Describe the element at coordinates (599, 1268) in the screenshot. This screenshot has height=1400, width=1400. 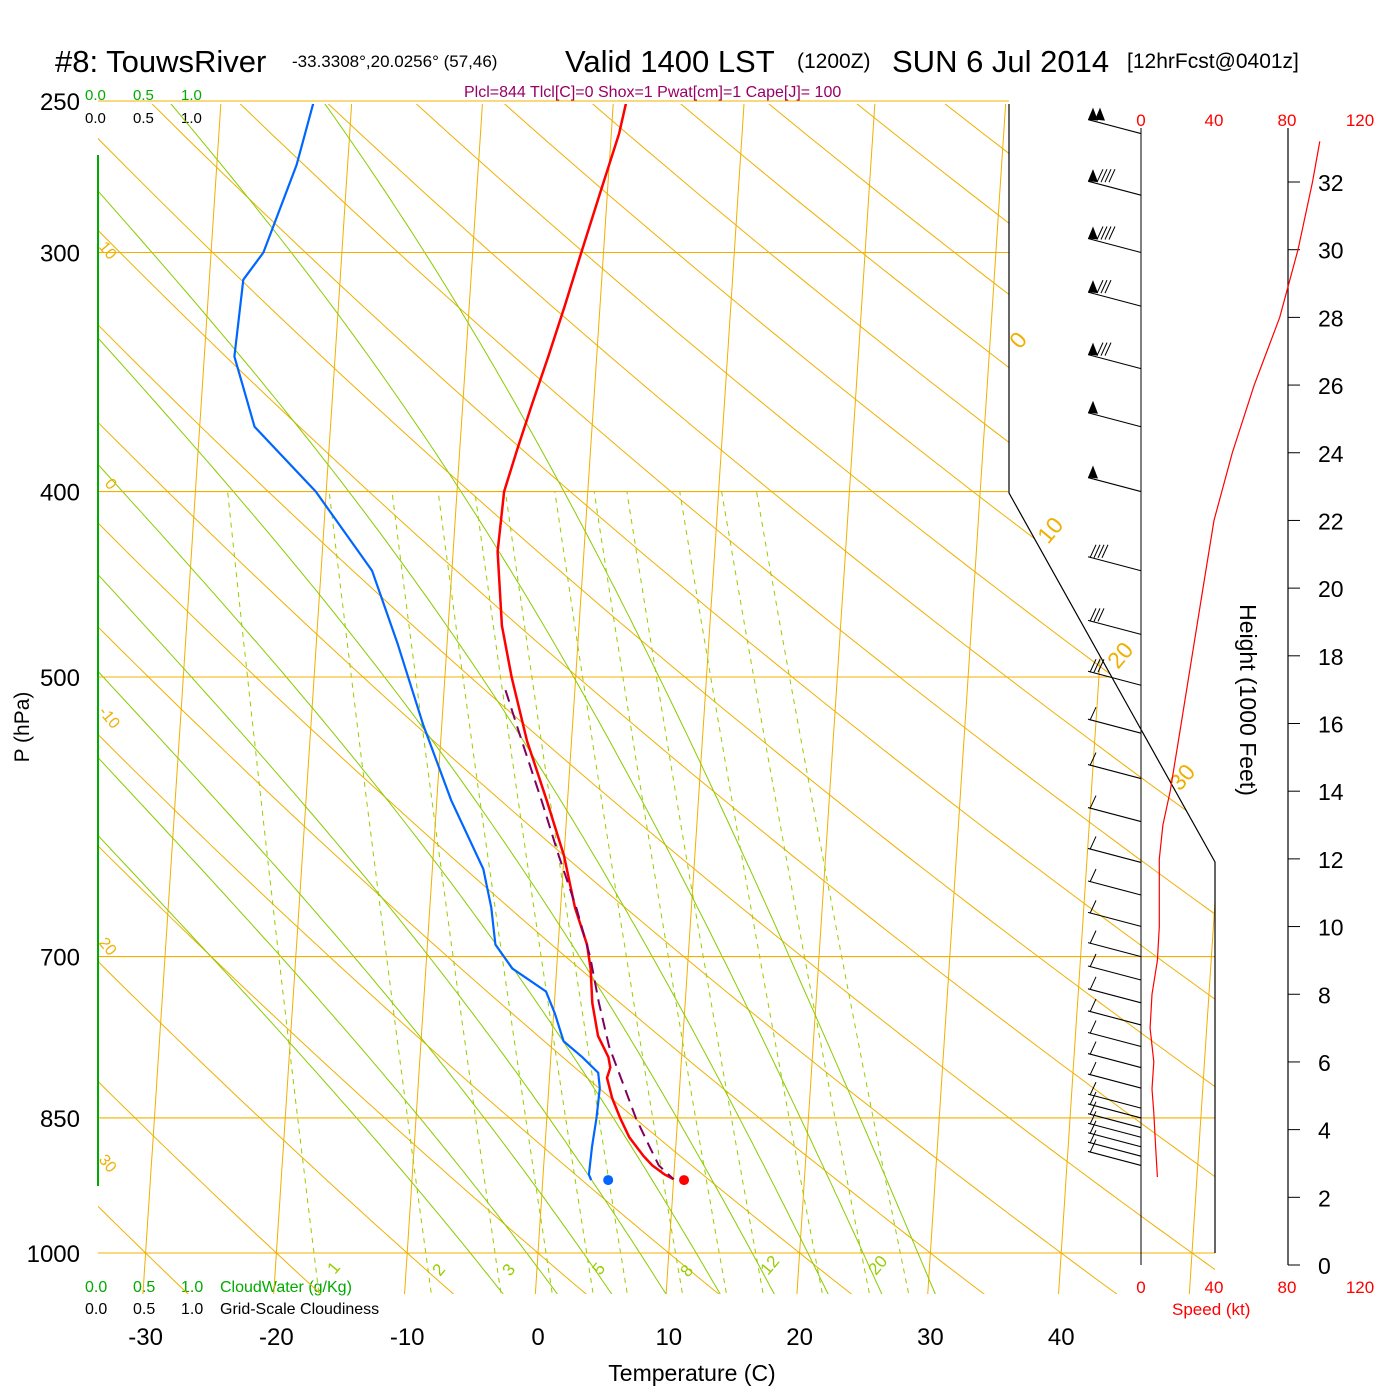
I see `mixing-ratio-label: 5` at that location.